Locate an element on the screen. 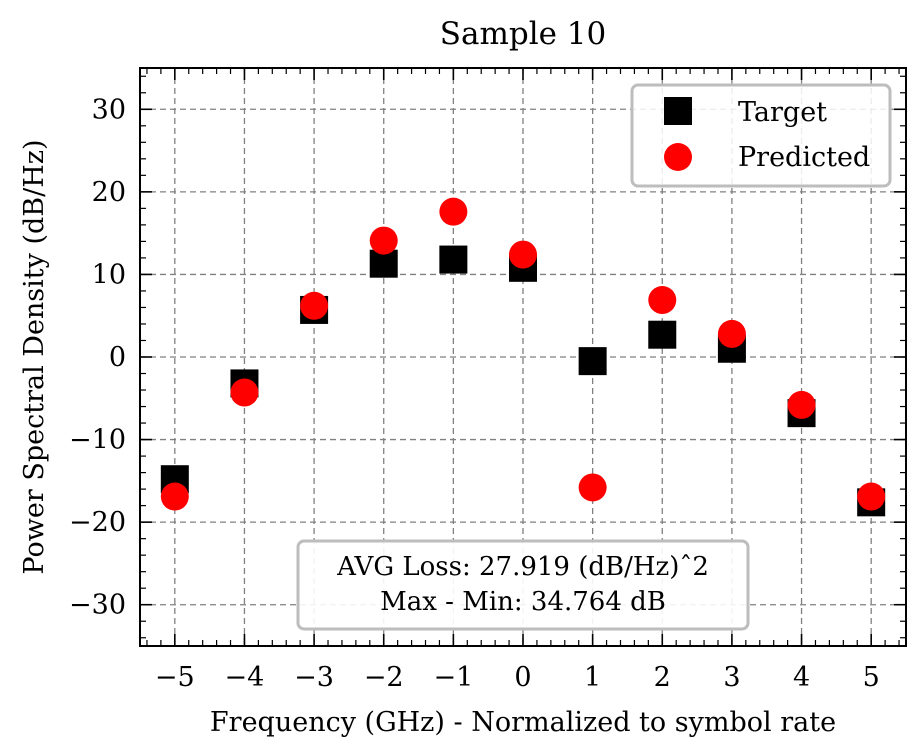 The image size is (922, 755). x-tick-label: 5 is located at coordinates (871, 677).